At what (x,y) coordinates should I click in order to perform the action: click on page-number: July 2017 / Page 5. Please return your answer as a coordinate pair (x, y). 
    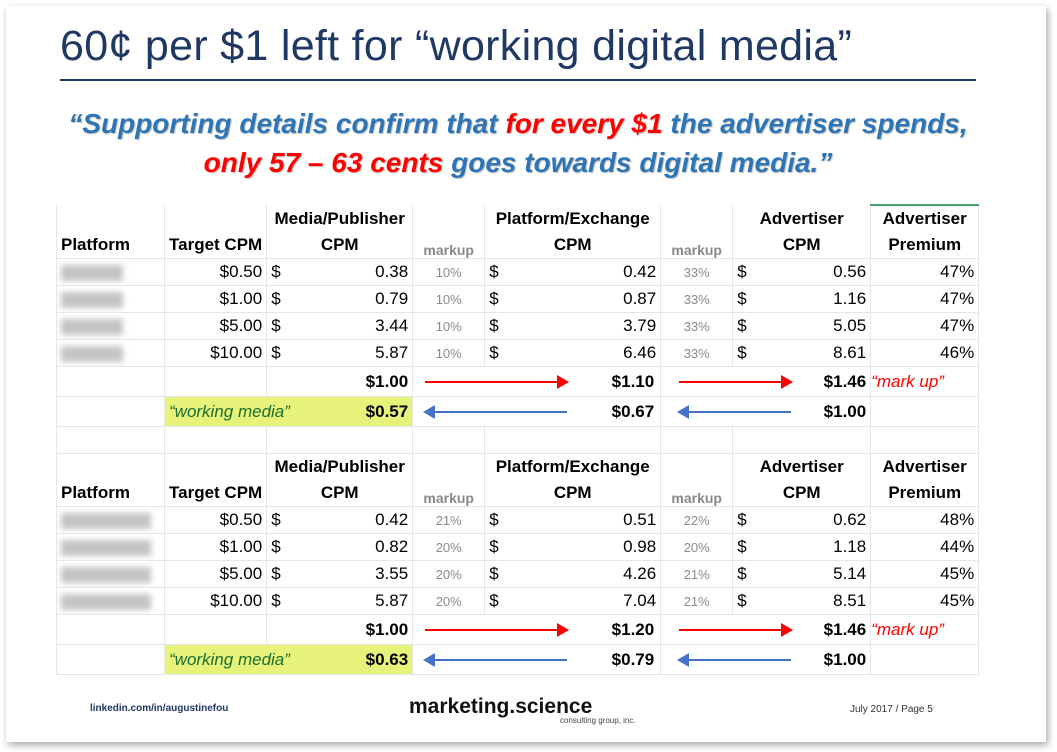
    Looking at the image, I should click on (891, 709).